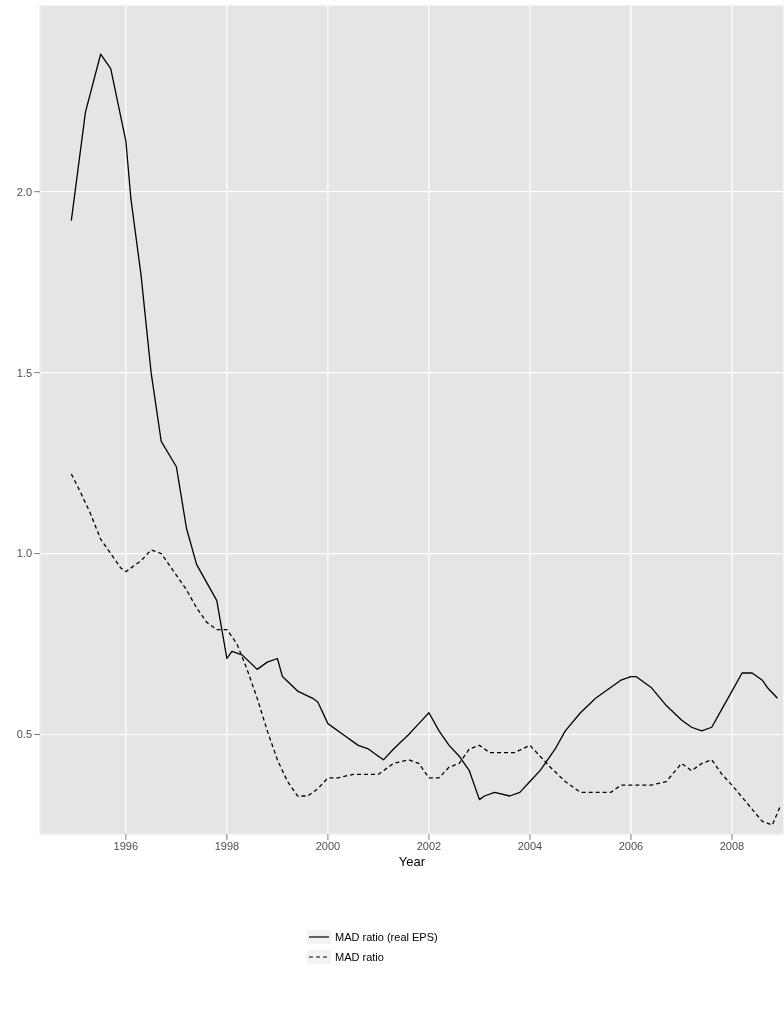  I want to click on legend-label: MAD ratio, so click(359, 957).